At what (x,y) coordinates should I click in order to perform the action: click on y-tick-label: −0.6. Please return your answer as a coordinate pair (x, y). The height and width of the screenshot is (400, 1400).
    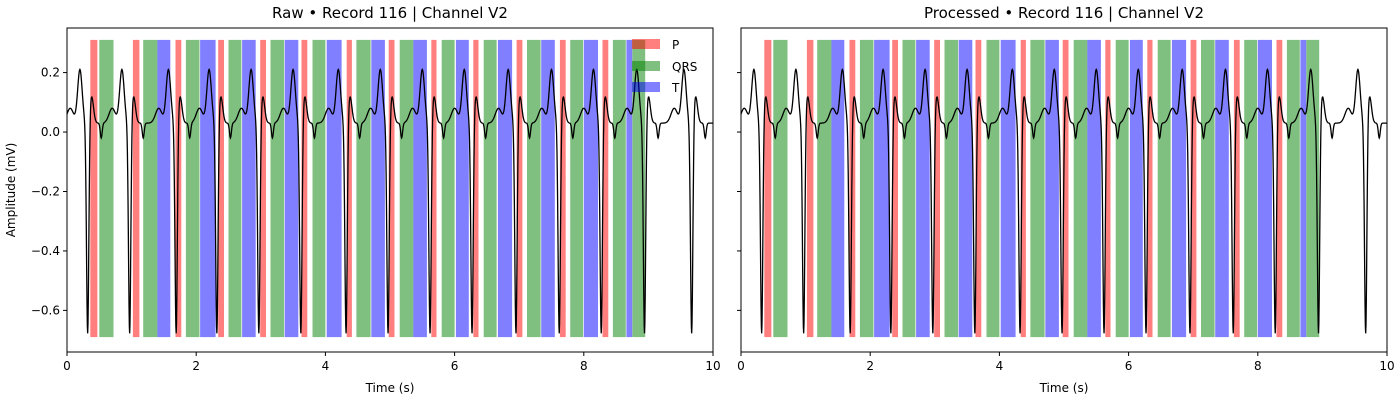
    Looking at the image, I should click on (45, 310).